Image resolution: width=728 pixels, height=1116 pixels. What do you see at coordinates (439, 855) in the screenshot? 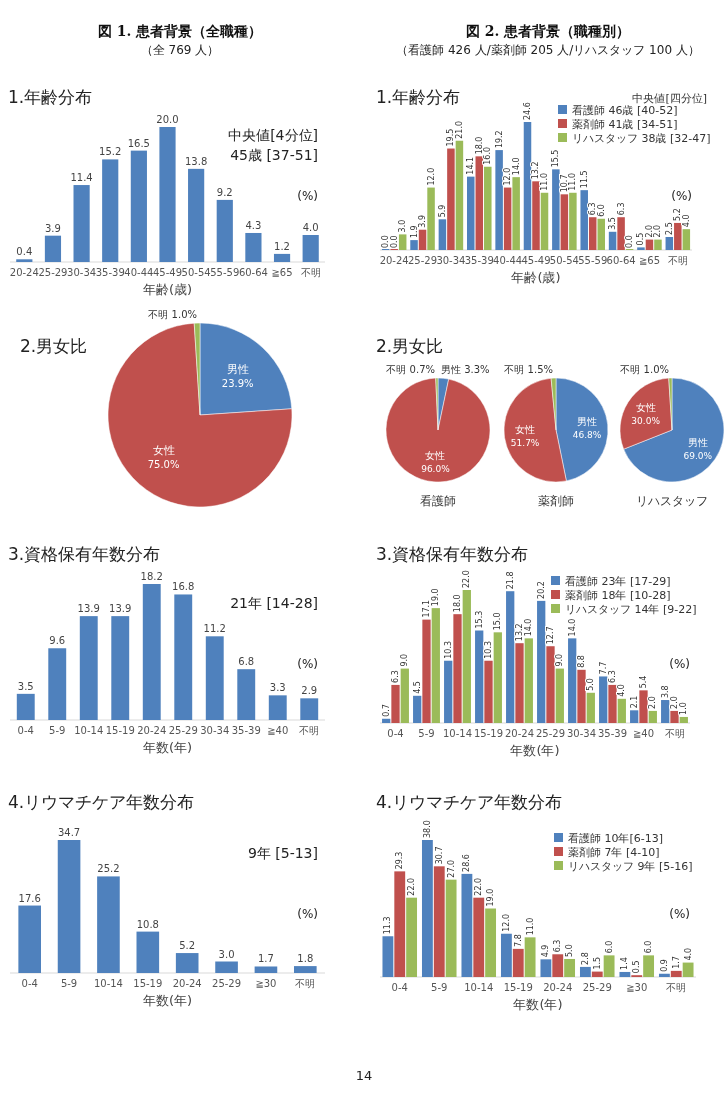
I see `data-label: 30.7` at bounding box center [439, 855].